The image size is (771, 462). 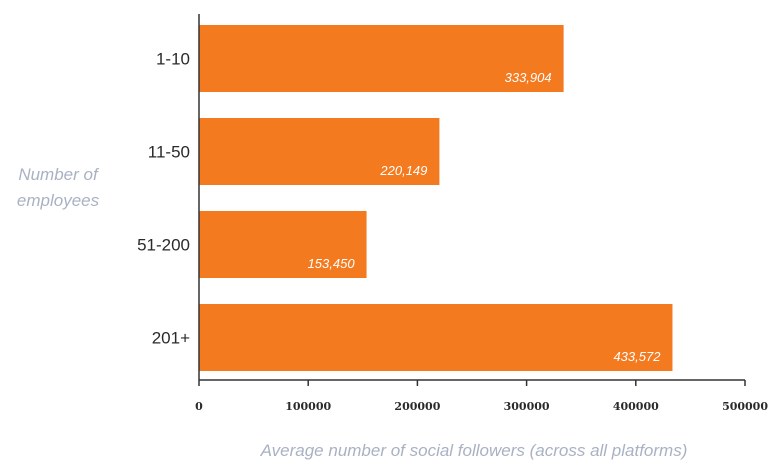 What do you see at coordinates (171, 338) in the screenshot?
I see `category-label-201+: 201+` at bounding box center [171, 338].